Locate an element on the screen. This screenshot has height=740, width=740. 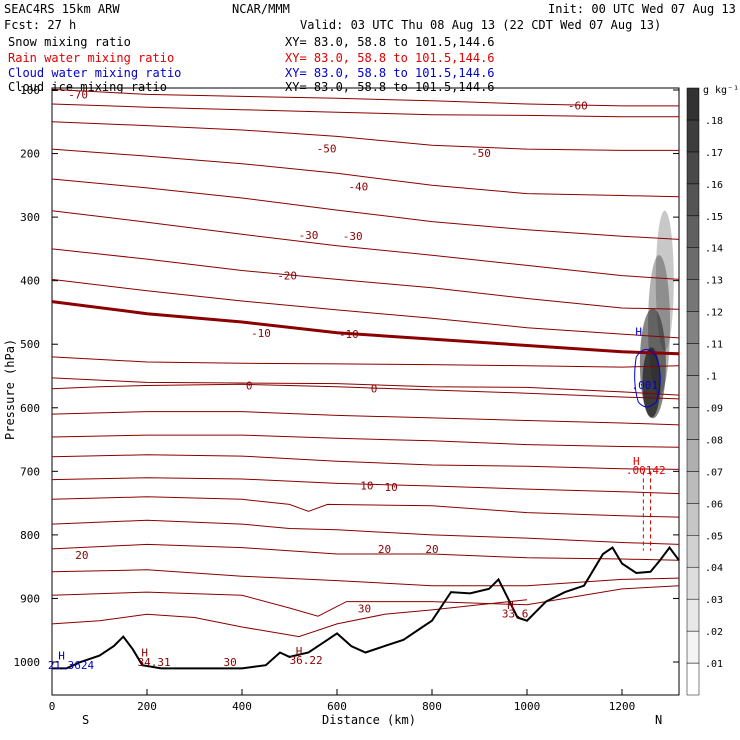
colorbar-tick-0: .01 is located at coordinates (714, 664).